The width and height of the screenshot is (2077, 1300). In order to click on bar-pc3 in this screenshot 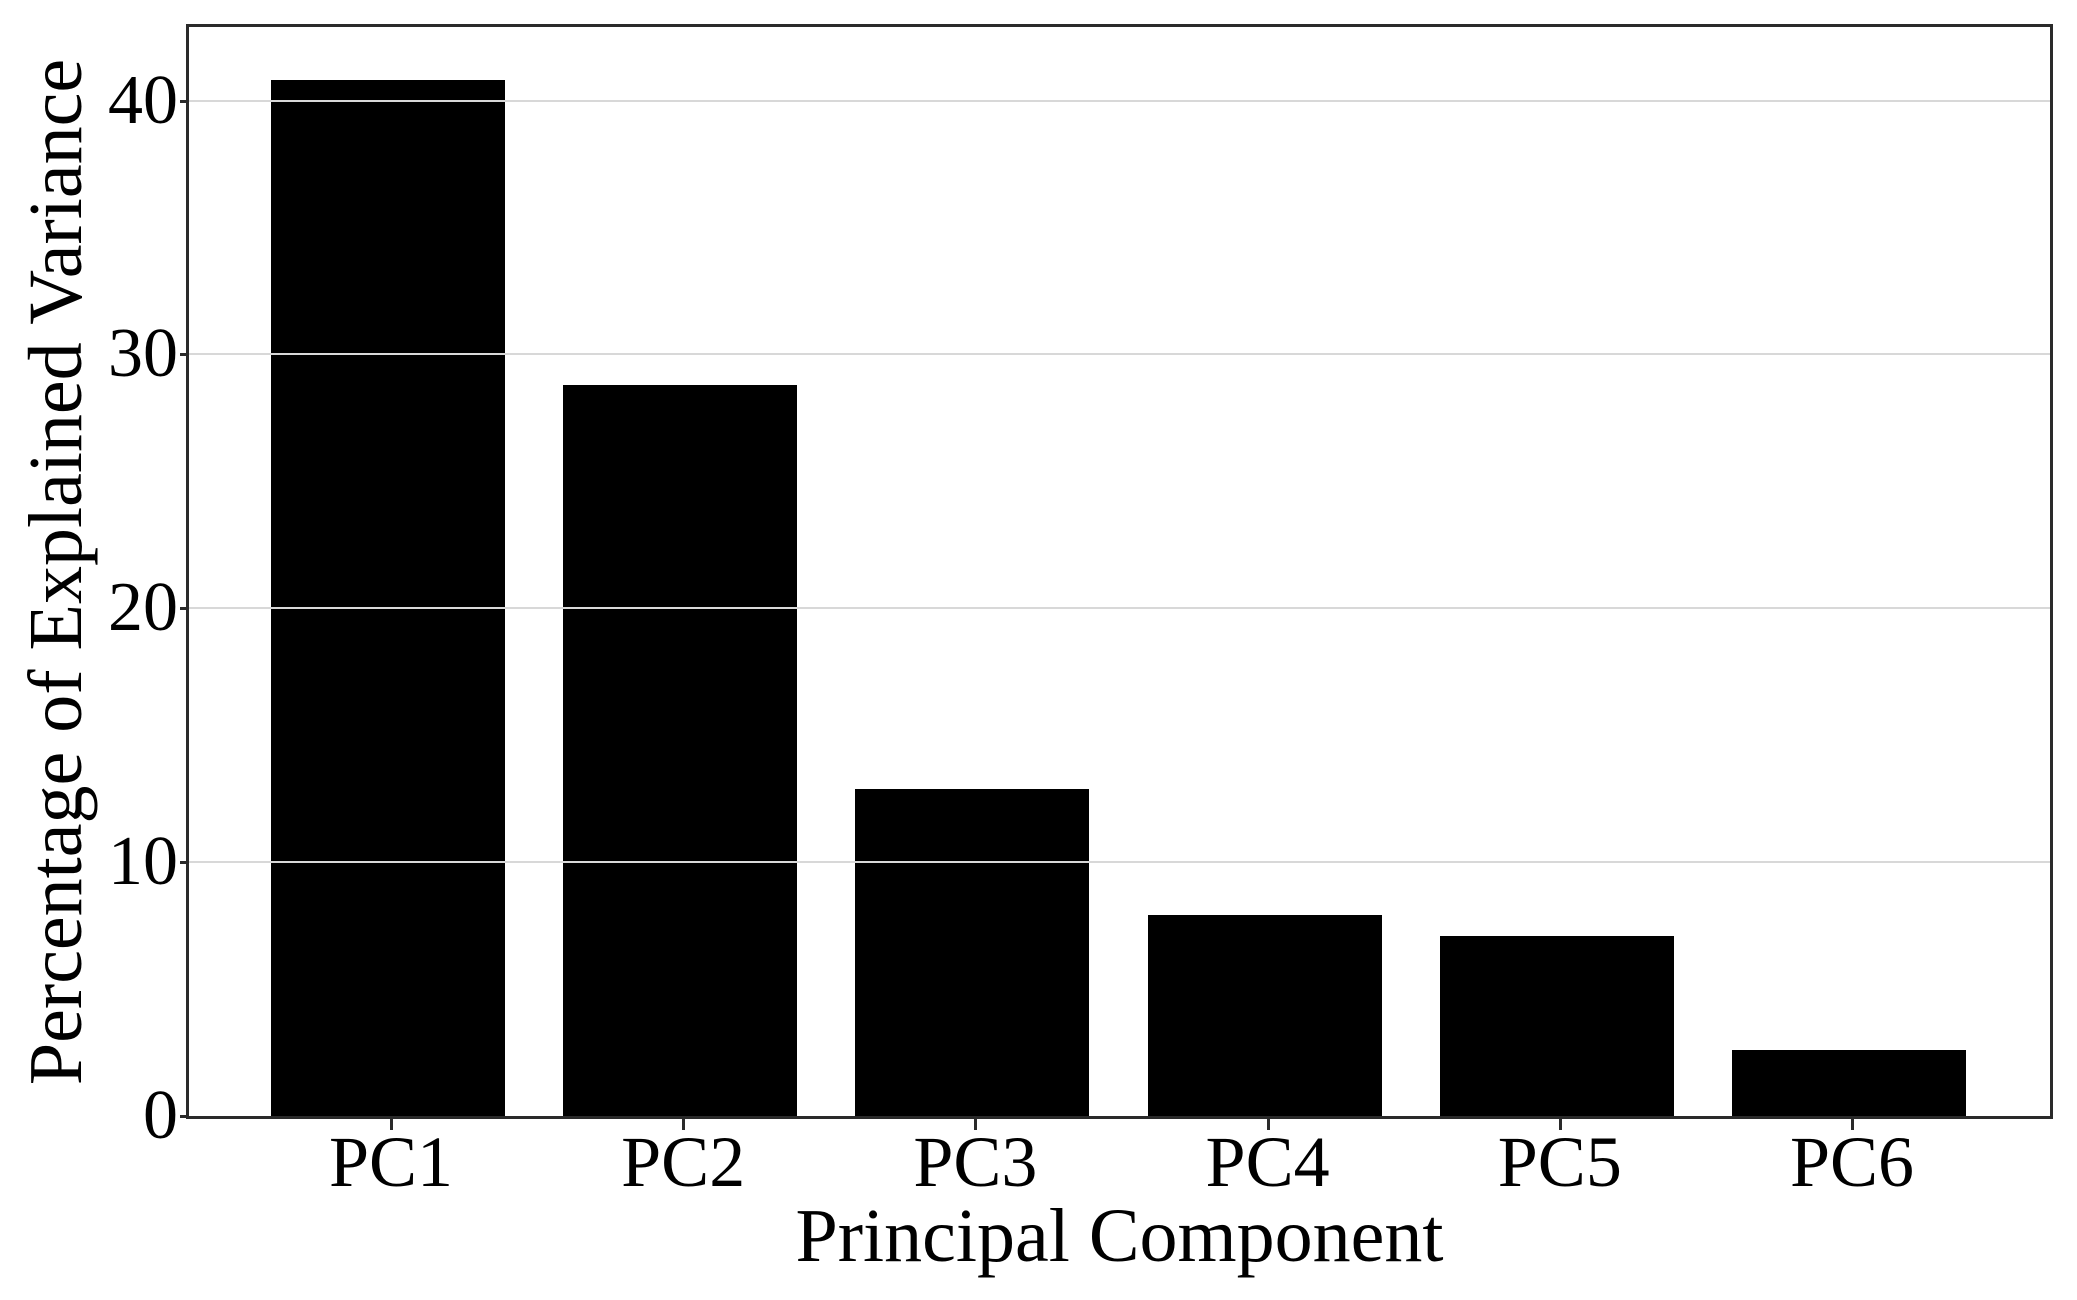, I will do `click(972, 952)`.